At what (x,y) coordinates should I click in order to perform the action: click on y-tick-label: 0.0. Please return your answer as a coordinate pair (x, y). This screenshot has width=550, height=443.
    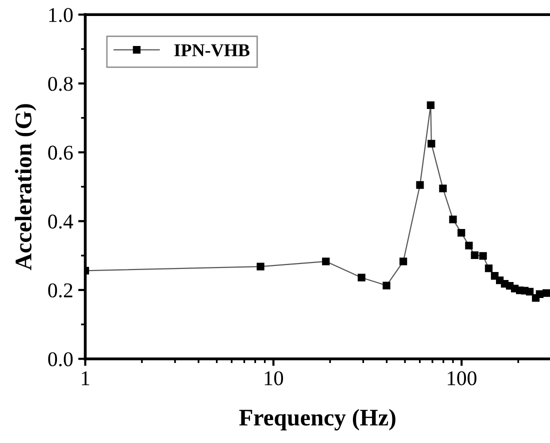
    Looking at the image, I should click on (60, 359).